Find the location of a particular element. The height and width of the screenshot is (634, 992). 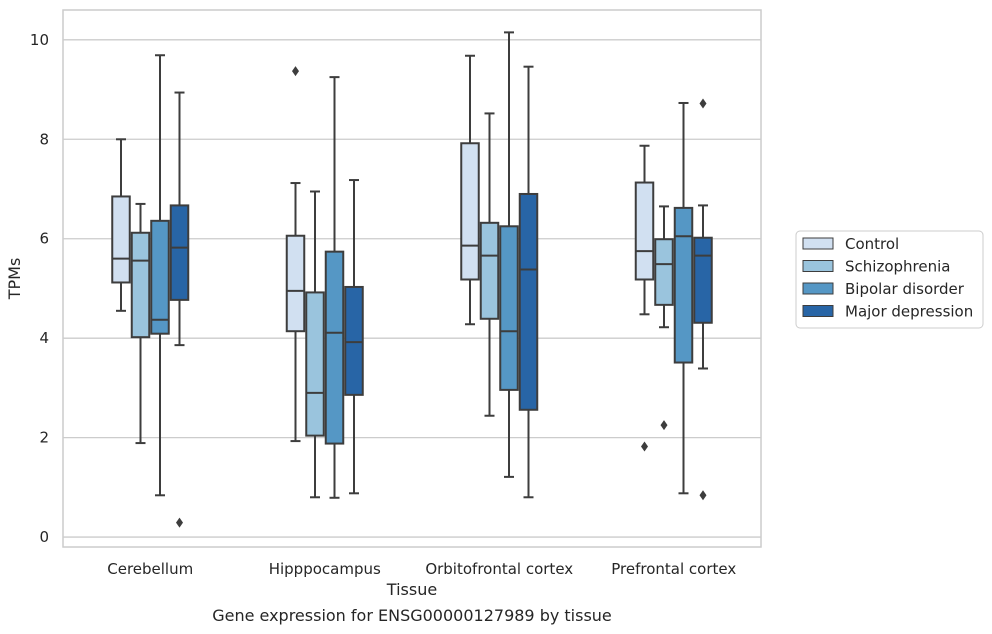

y-tick-label: 8 is located at coordinates (44, 139).